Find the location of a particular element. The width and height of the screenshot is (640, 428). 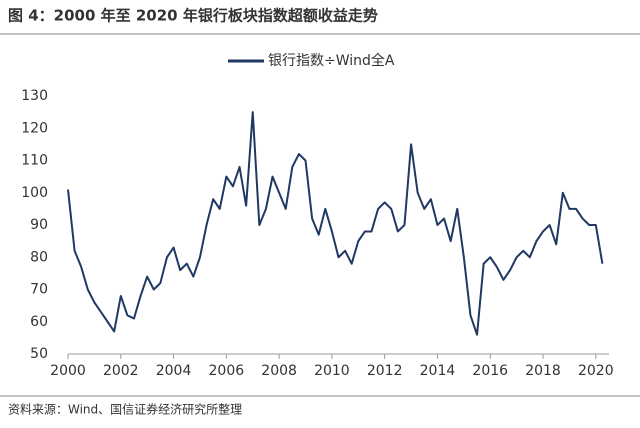

y-tick-label: 120 is located at coordinates (34, 128).